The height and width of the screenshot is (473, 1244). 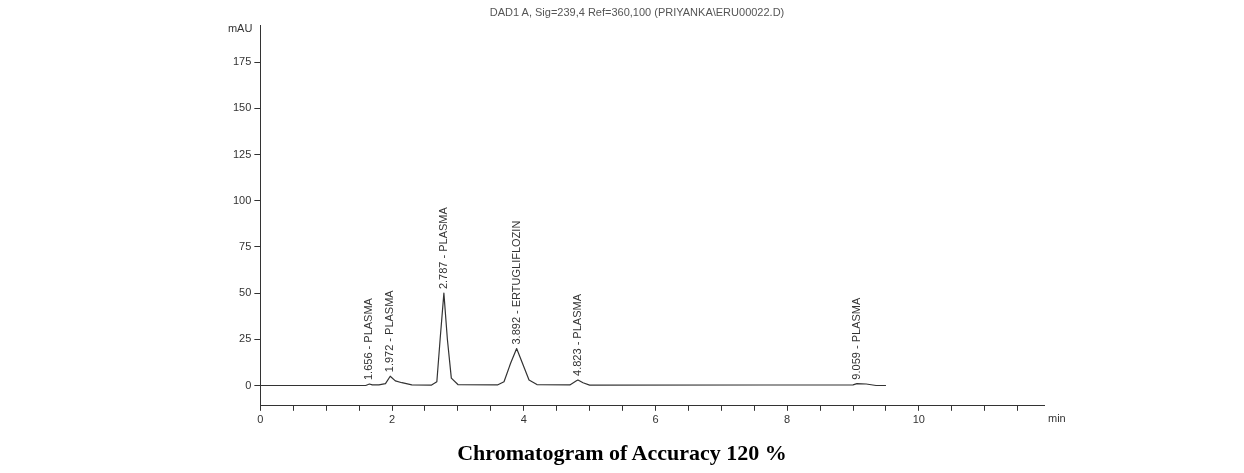 I want to click on y-tick-label: 125, so click(x=242, y=153).